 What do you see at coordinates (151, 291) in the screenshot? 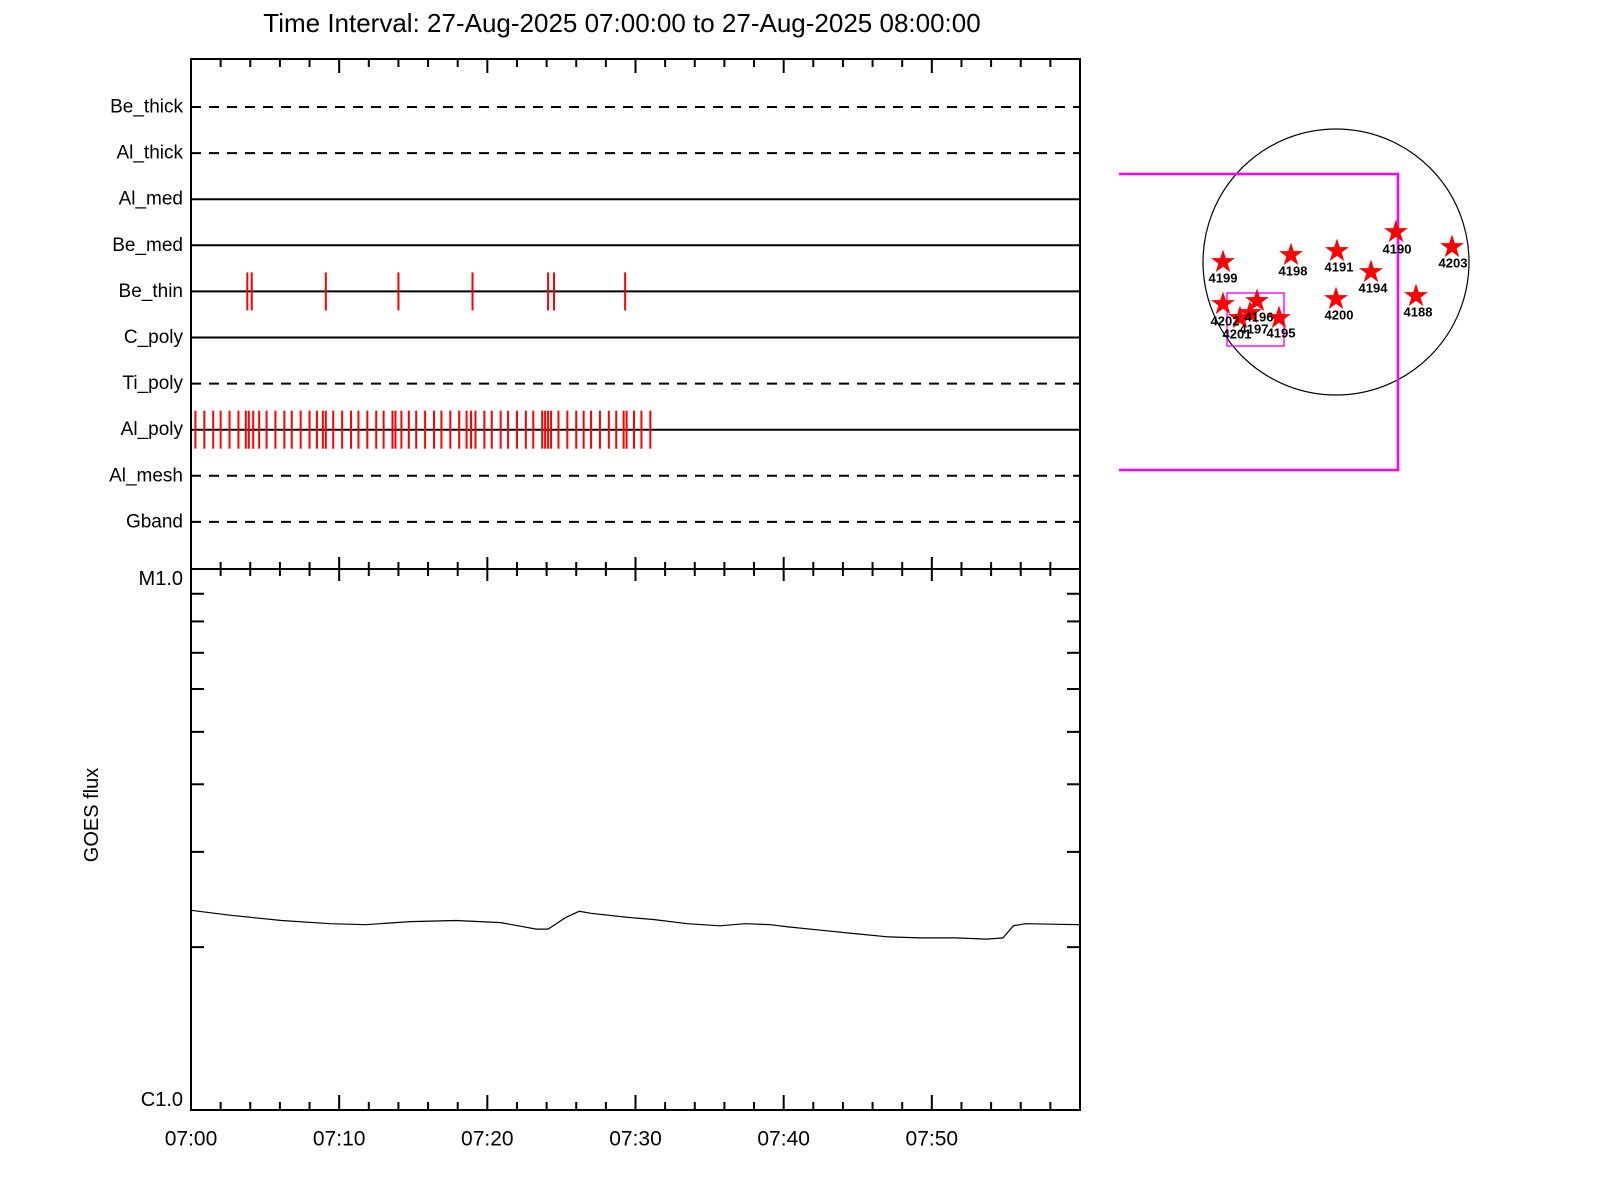
I see `filter-row-label: Be_thin` at bounding box center [151, 291].